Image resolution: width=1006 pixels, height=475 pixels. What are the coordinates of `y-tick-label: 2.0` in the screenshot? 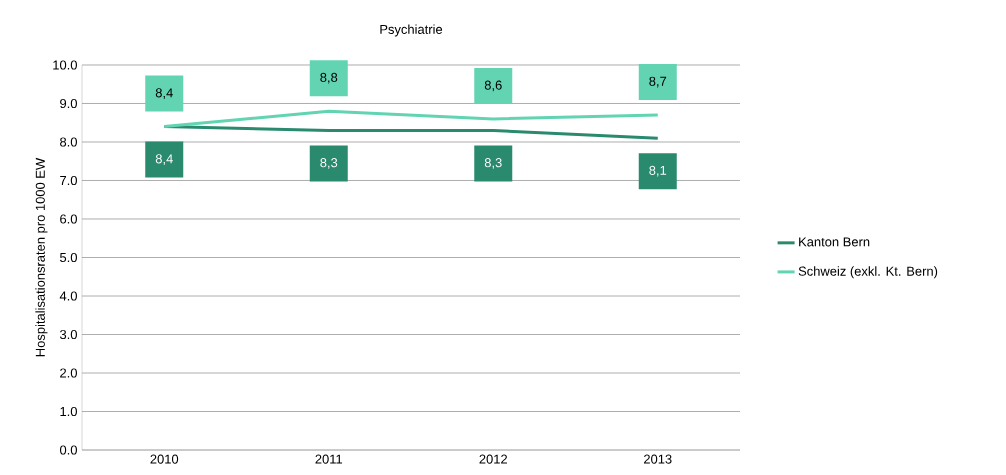 It's located at (68, 373).